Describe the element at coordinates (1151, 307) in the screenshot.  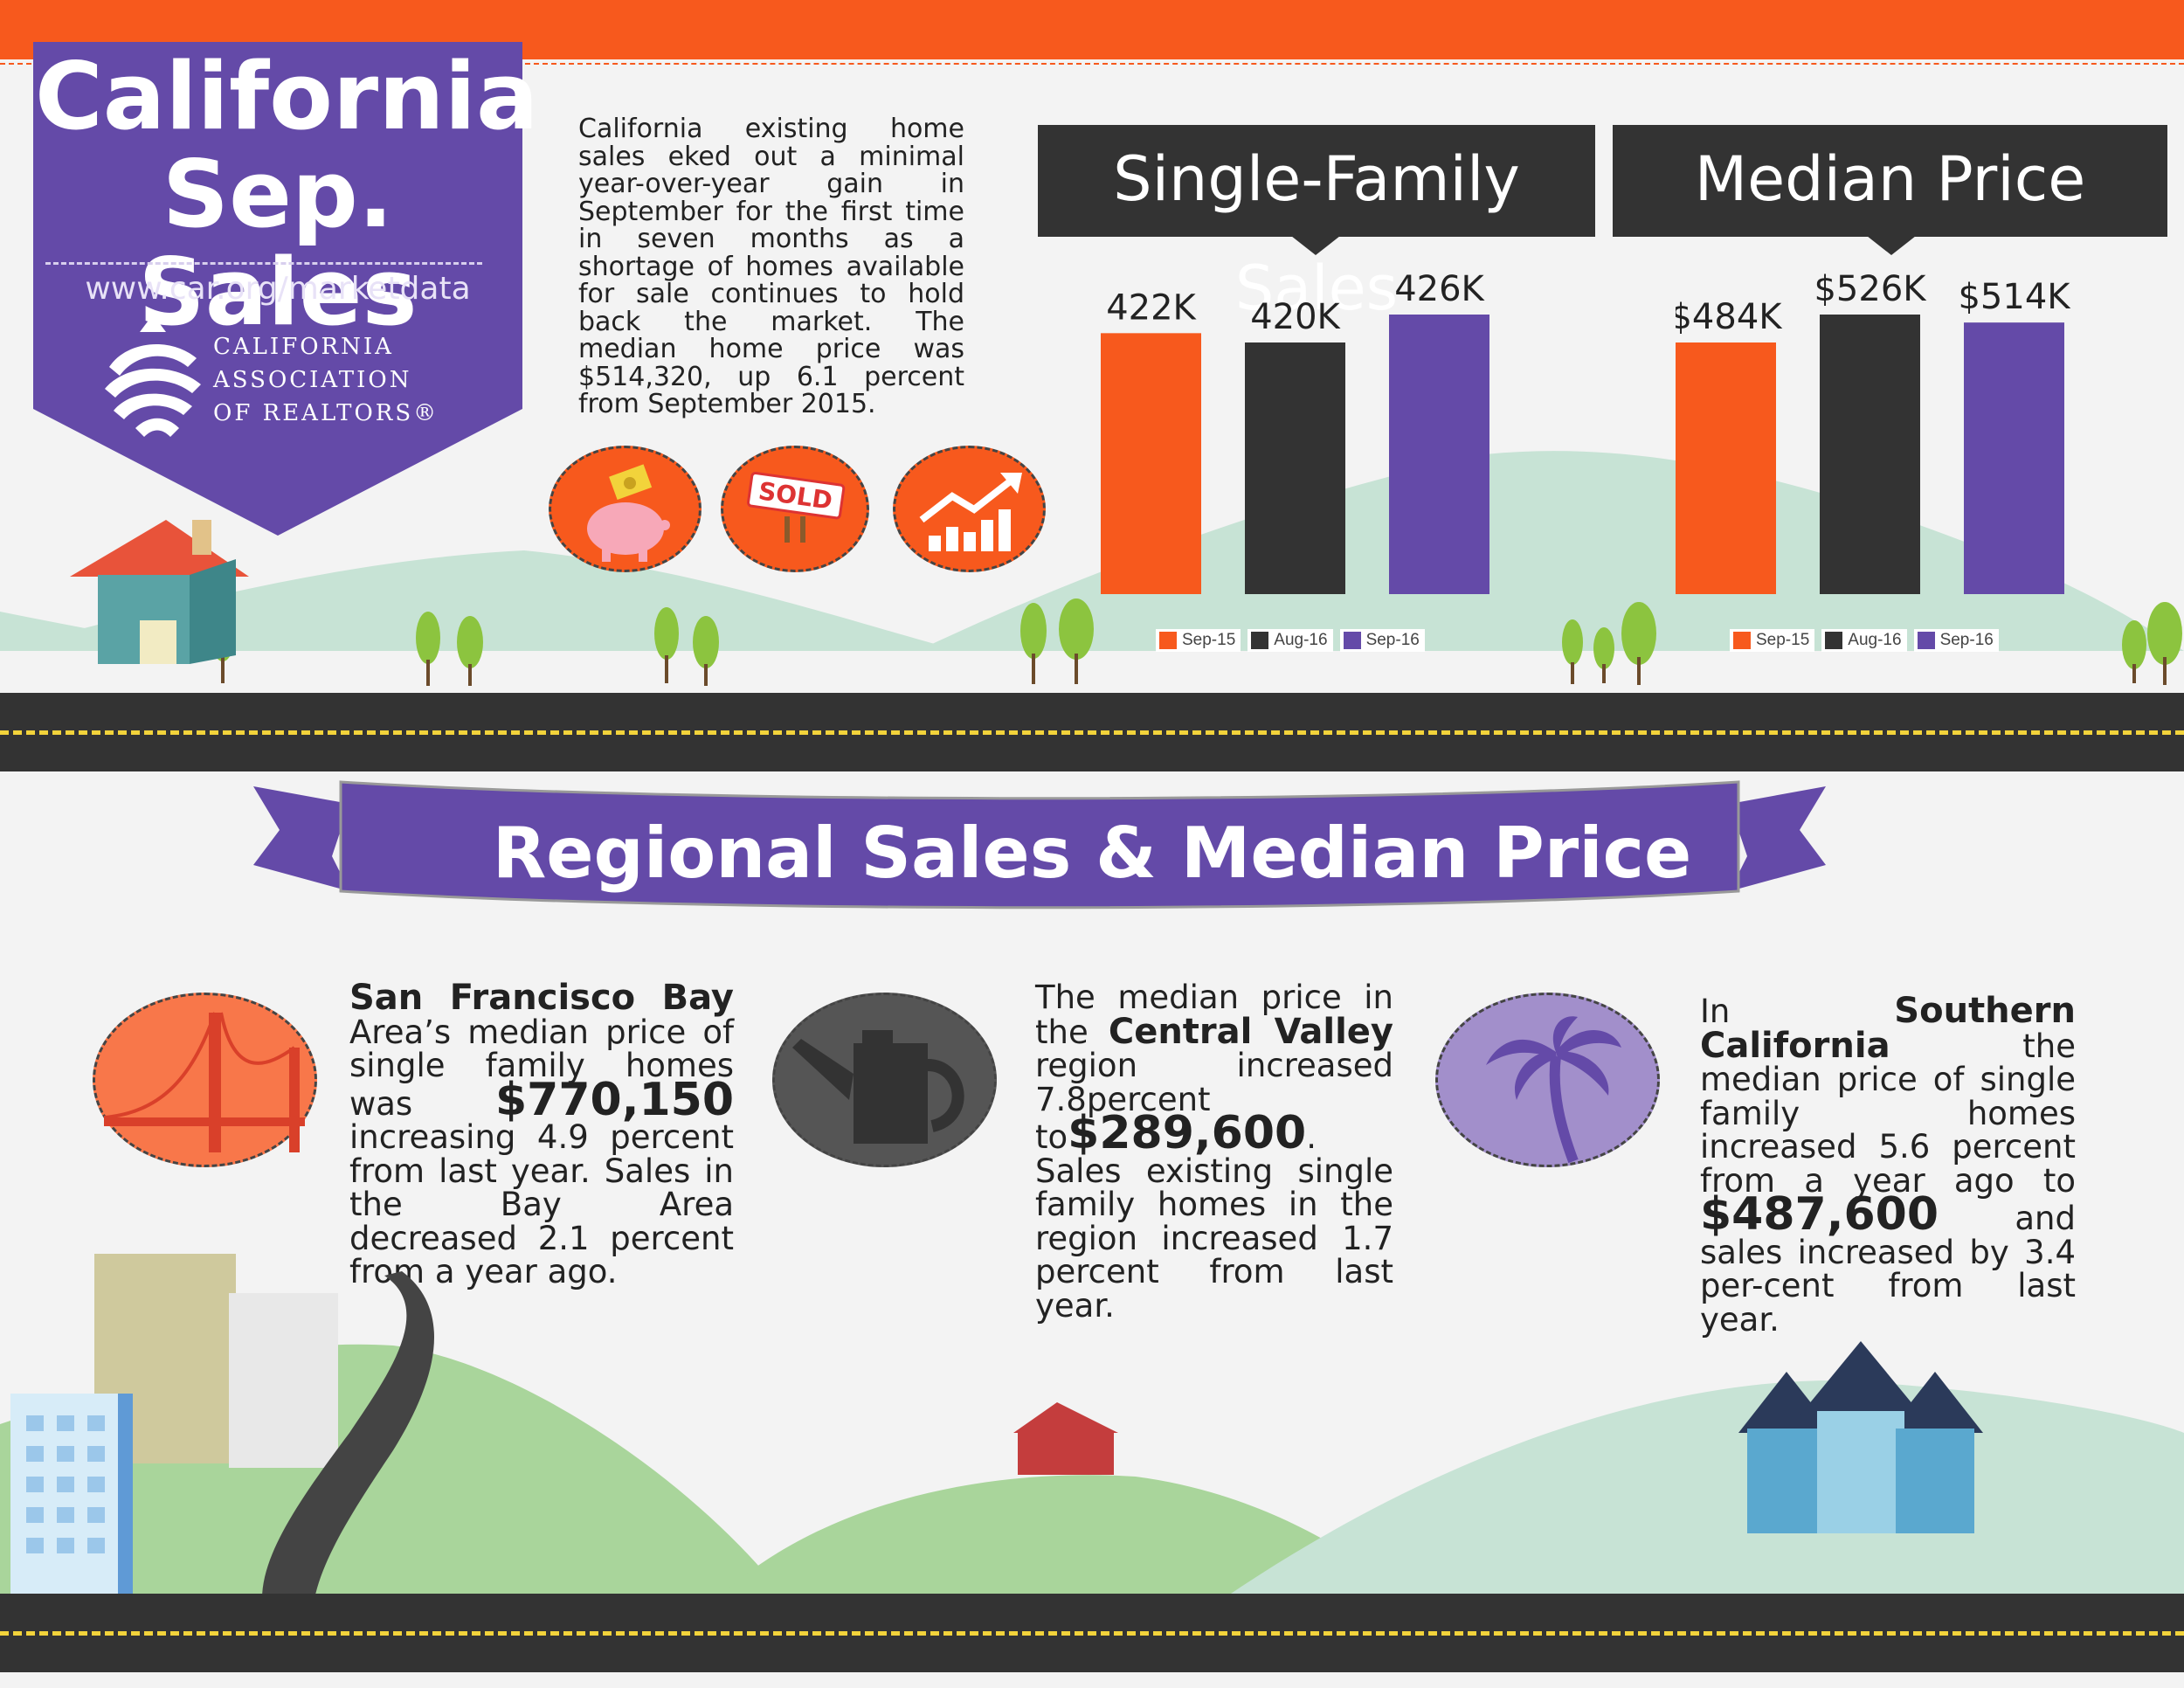
I see `bar-value-label: 422K` at that location.